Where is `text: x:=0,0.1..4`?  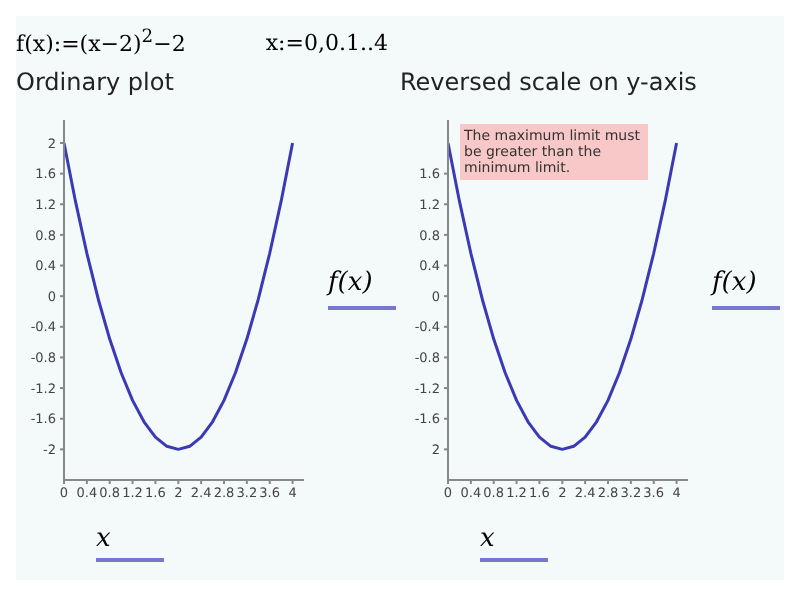 text: x:=0,0.1..4 is located at coordinates (326, 42).